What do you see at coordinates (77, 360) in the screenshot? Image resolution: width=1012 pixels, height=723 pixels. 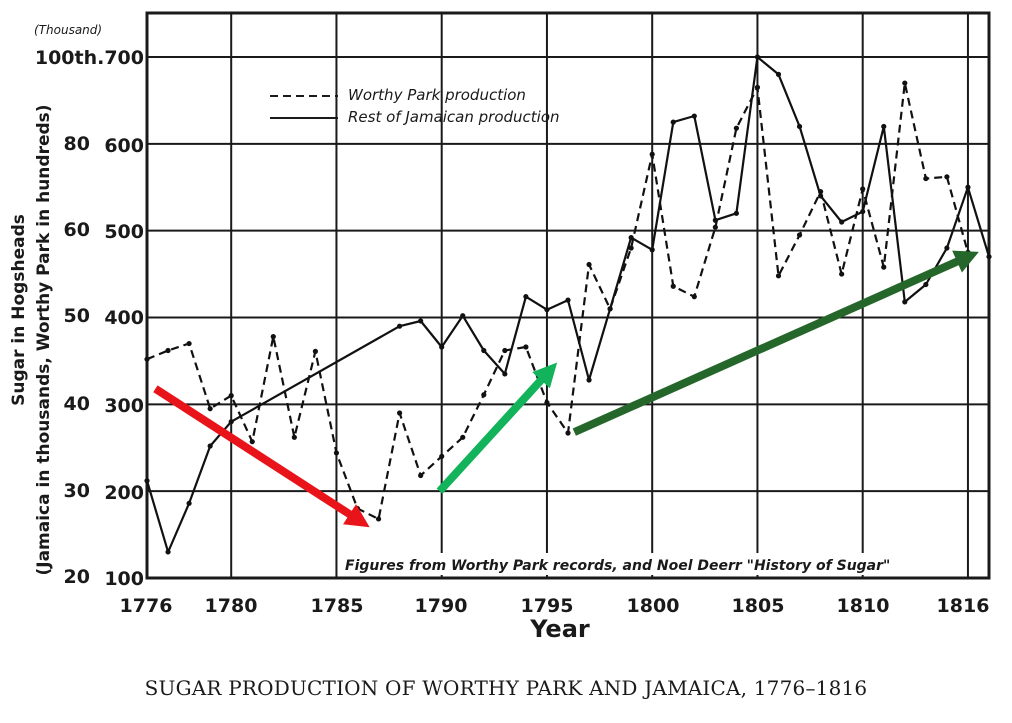 I see `y-ticks-jamaica: 20 30 40 50 60 80` at bounding box center [77, 360].